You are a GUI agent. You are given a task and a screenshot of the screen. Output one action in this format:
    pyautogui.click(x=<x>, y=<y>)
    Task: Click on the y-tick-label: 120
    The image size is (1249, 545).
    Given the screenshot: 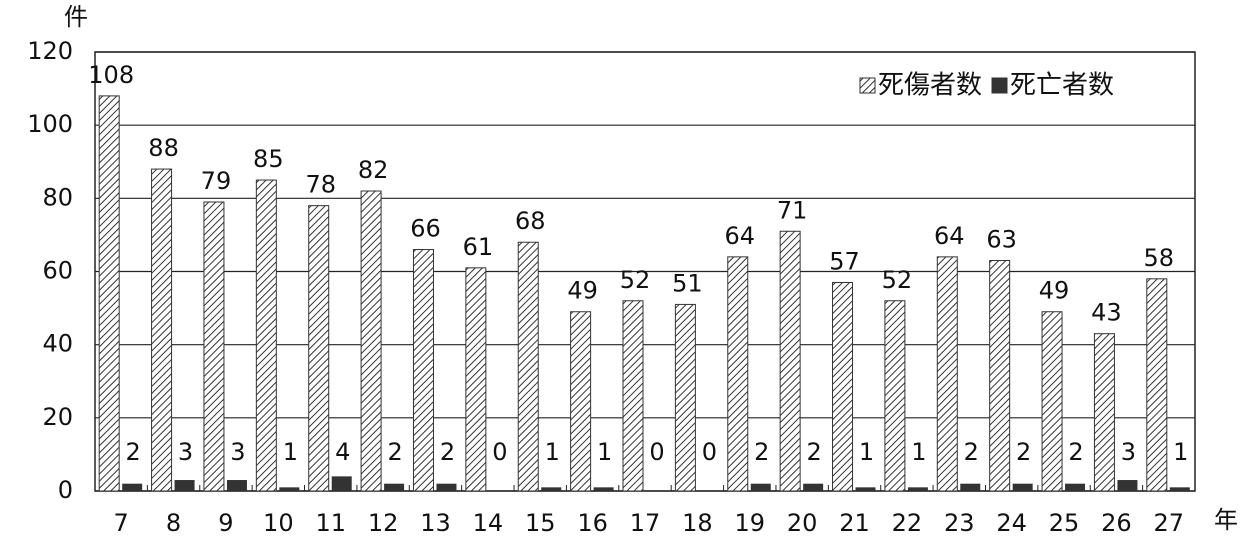 What is the action you would take?
    pyautogui.click(x=50, y=51)
    